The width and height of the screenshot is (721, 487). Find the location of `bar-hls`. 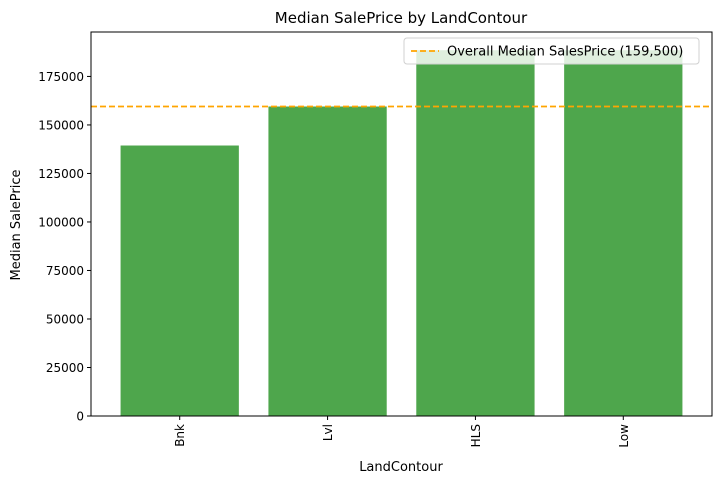

bar-hls is located at coordinates (475, 233).